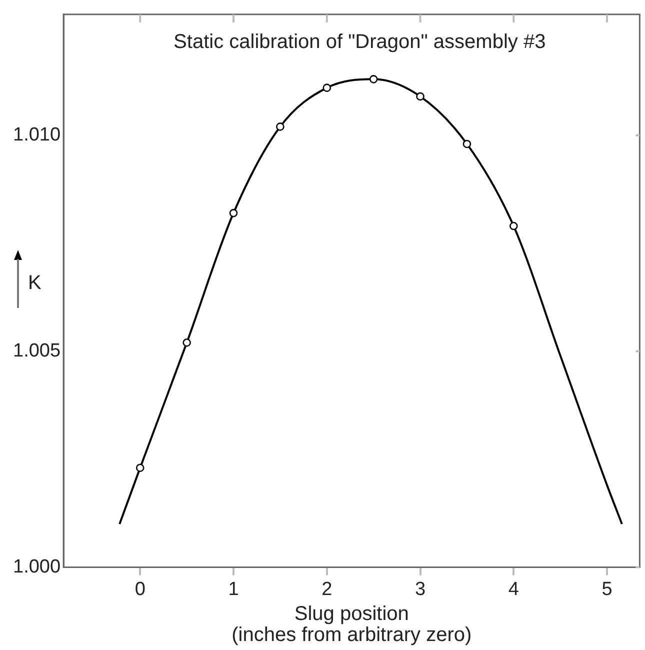 The width and height of the screenshot is (645, 650). Describe the element at coordinates (140, 589) in the screenshot. I see `x-tick-label: 0` at that location.